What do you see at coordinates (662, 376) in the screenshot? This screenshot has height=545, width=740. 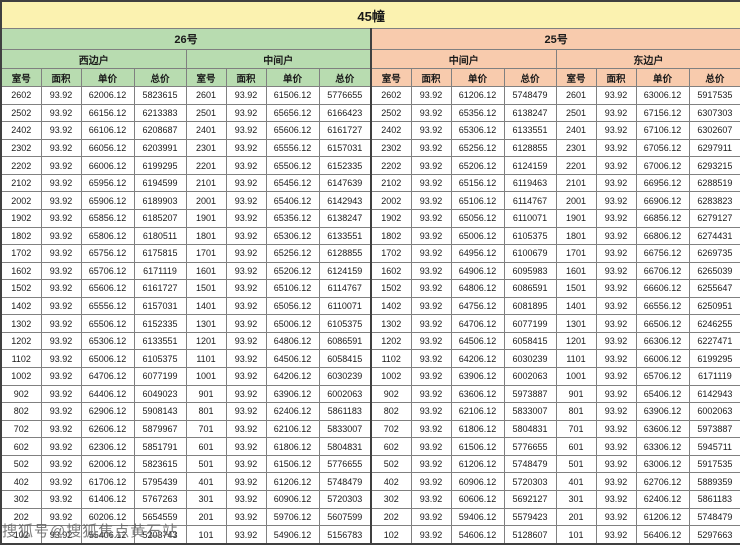 I see `cell-unit-price: 65706.12` at bounding box center [662, 376].